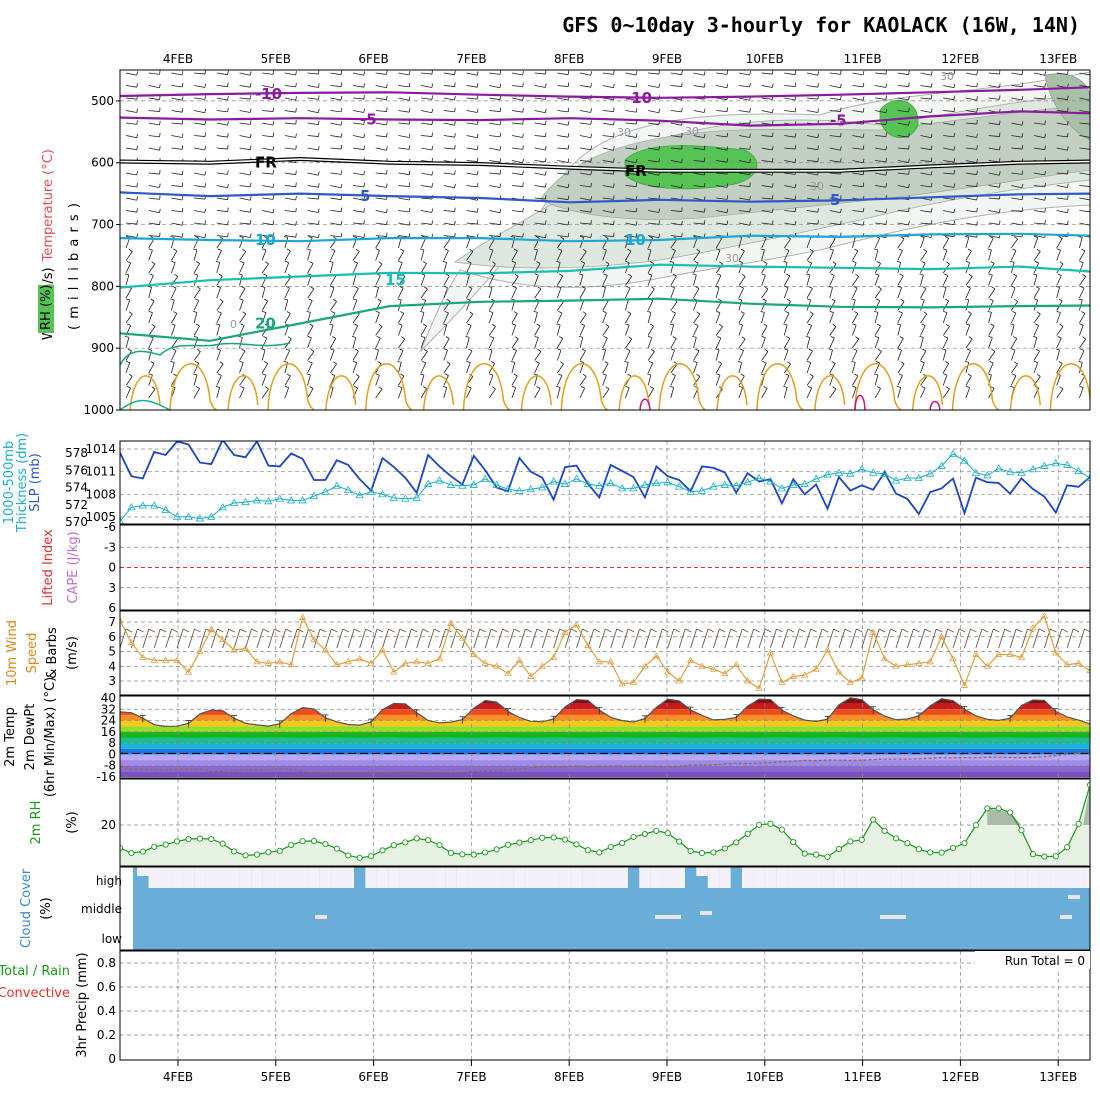  Describe the element at coordinates (72, 653) in the screenshot. I see `wind10-axis-title: (m/s)` at that location.